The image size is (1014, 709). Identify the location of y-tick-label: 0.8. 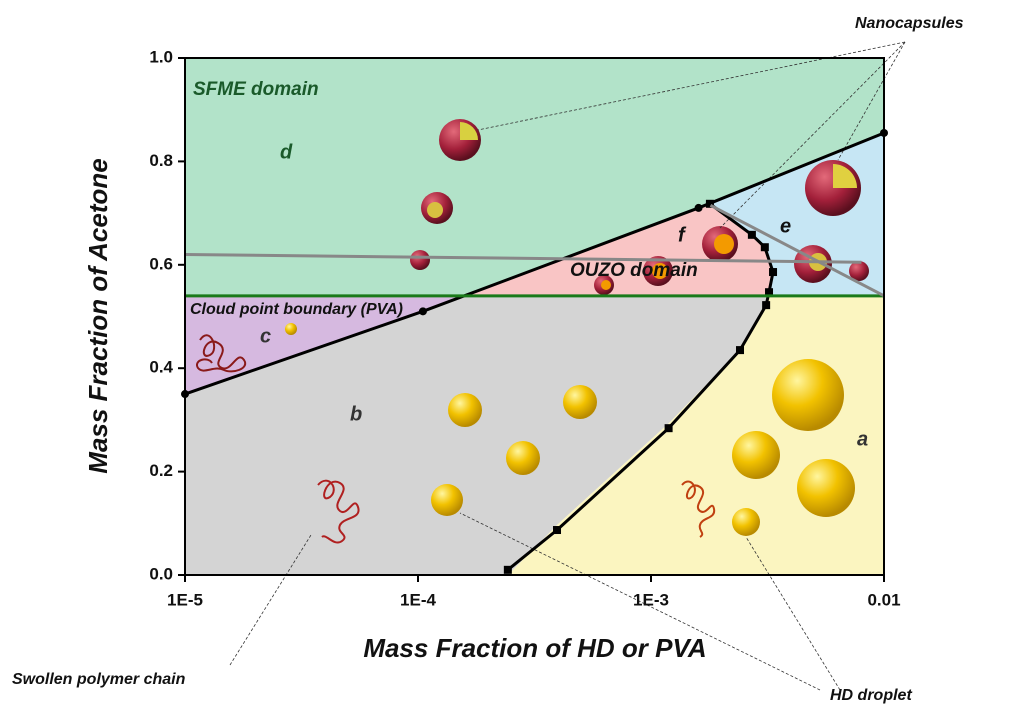
(161, 160).